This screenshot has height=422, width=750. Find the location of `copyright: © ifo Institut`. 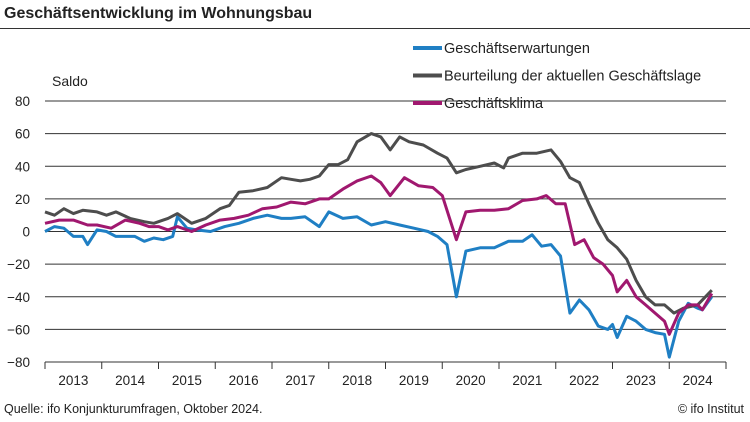

copyright: © ifo Institut is located at coordinates (710, 409).